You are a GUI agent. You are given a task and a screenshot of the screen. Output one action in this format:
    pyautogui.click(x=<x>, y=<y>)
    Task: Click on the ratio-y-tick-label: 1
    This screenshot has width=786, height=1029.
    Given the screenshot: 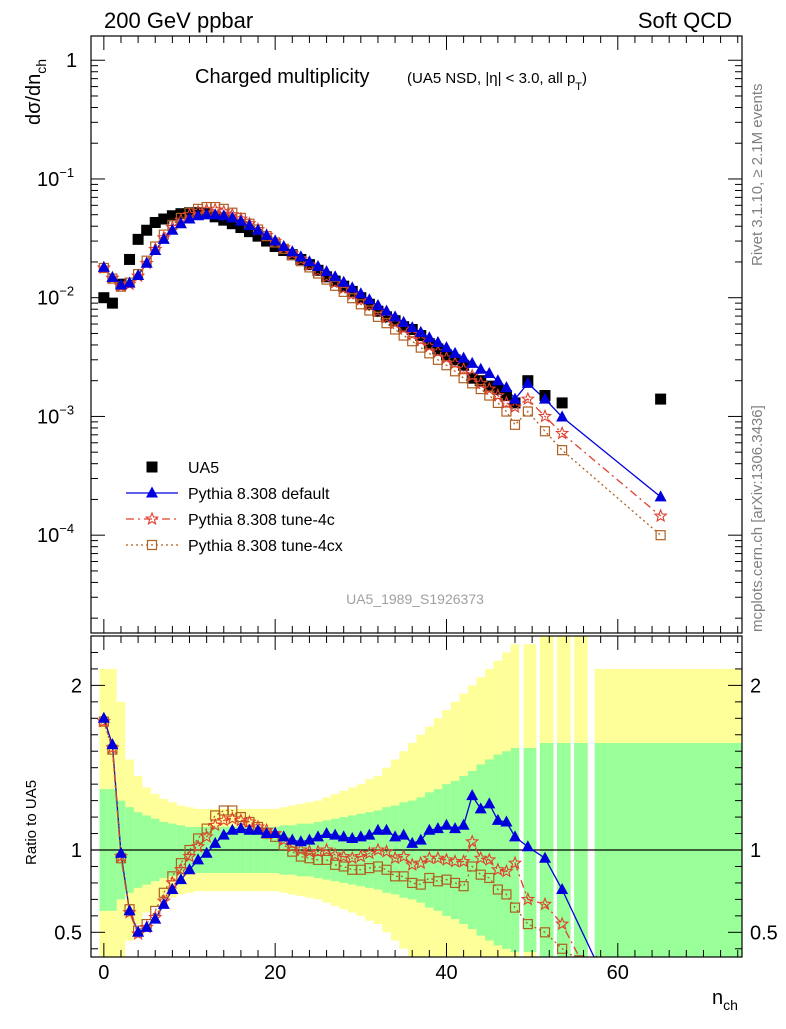 What is the action you would take?
    pyautogui.click(x=76, y=851)
    